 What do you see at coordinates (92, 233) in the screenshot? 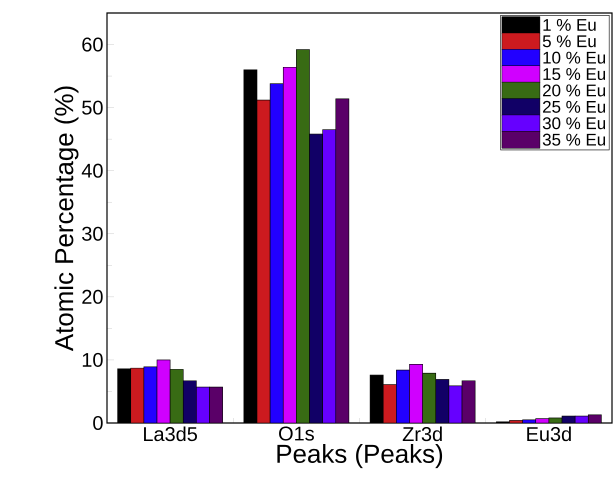
I see `y-tick-label: 30` at bounding box center [92, 233].